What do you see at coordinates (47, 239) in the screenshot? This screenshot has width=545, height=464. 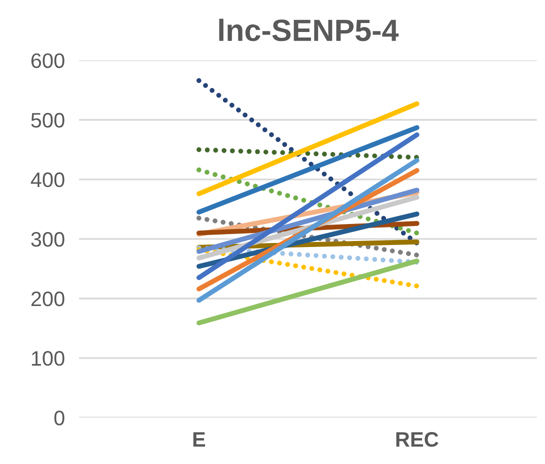 I see `y-tick-label: 300` at bounding box center [47, 239].